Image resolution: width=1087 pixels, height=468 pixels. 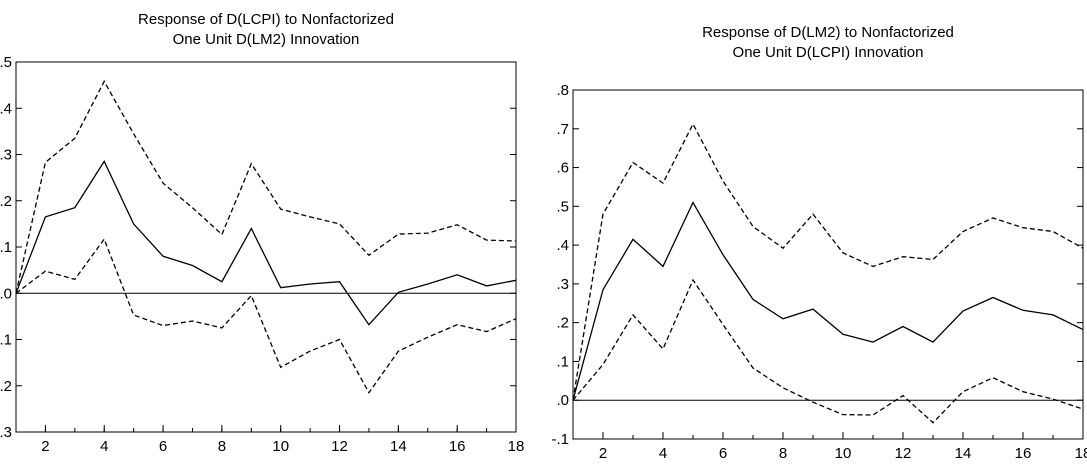 I want to click on right-x-tick-label: 4, so click(x=663, y=453).